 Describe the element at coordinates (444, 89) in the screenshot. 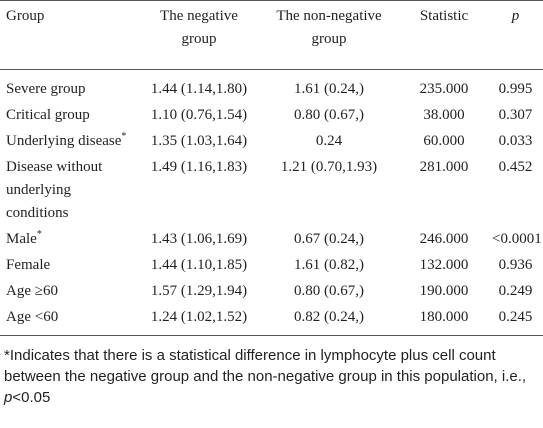

I see `value-cell: 235.000` at that location.